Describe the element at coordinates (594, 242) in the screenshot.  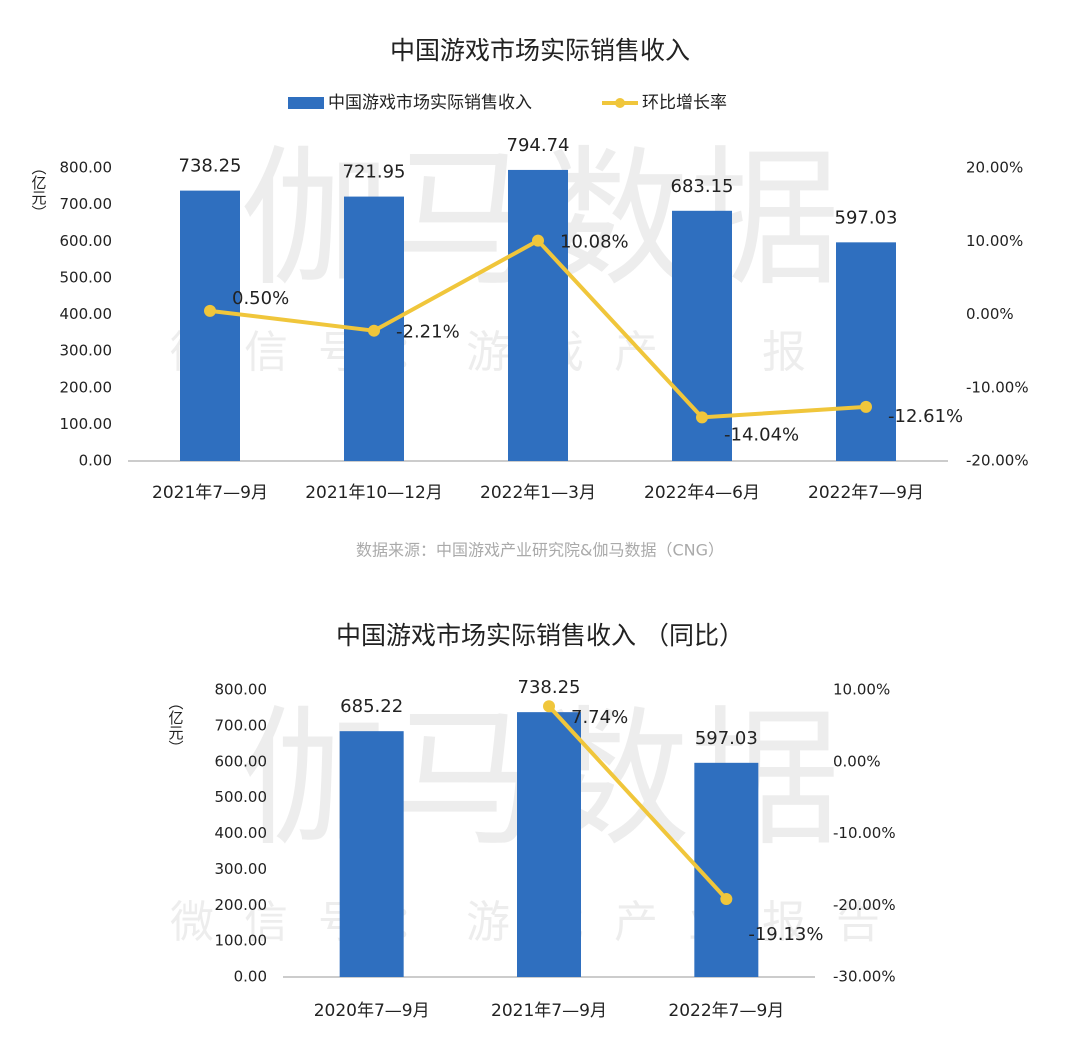
I see `data-label: 10.08%` at that location.